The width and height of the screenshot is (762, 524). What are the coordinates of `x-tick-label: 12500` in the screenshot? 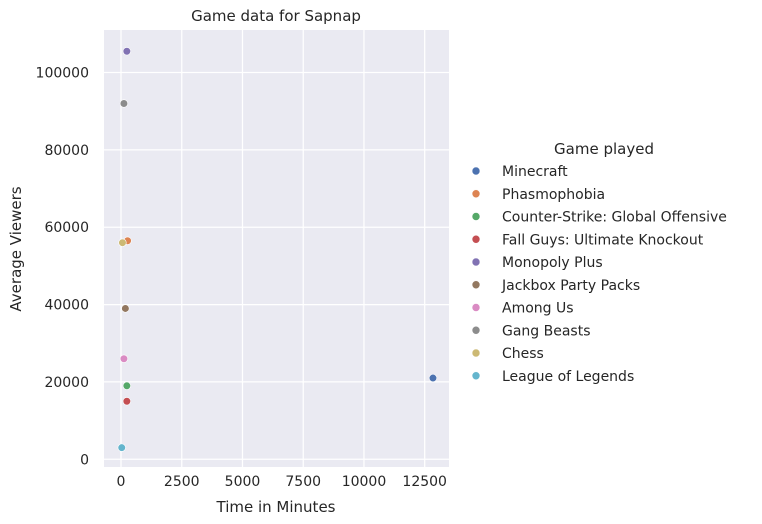 It's located at (424, 482).